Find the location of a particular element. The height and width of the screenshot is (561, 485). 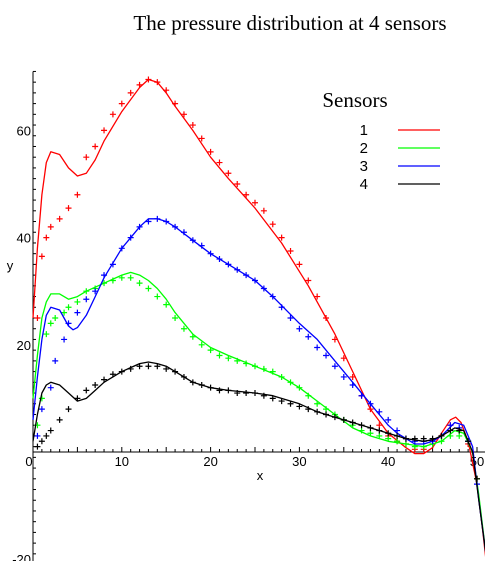

legend-label-1: 1 is located at coordinates (364, 130).